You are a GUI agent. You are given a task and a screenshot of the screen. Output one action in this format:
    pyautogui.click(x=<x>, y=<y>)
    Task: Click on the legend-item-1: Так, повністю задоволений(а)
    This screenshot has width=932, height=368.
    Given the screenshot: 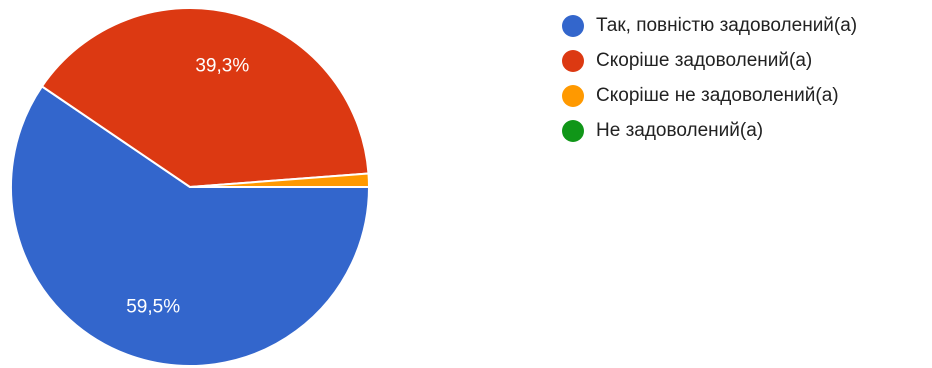 What is the action you would take?
    pyautogui.click(x=709, y=25)
    